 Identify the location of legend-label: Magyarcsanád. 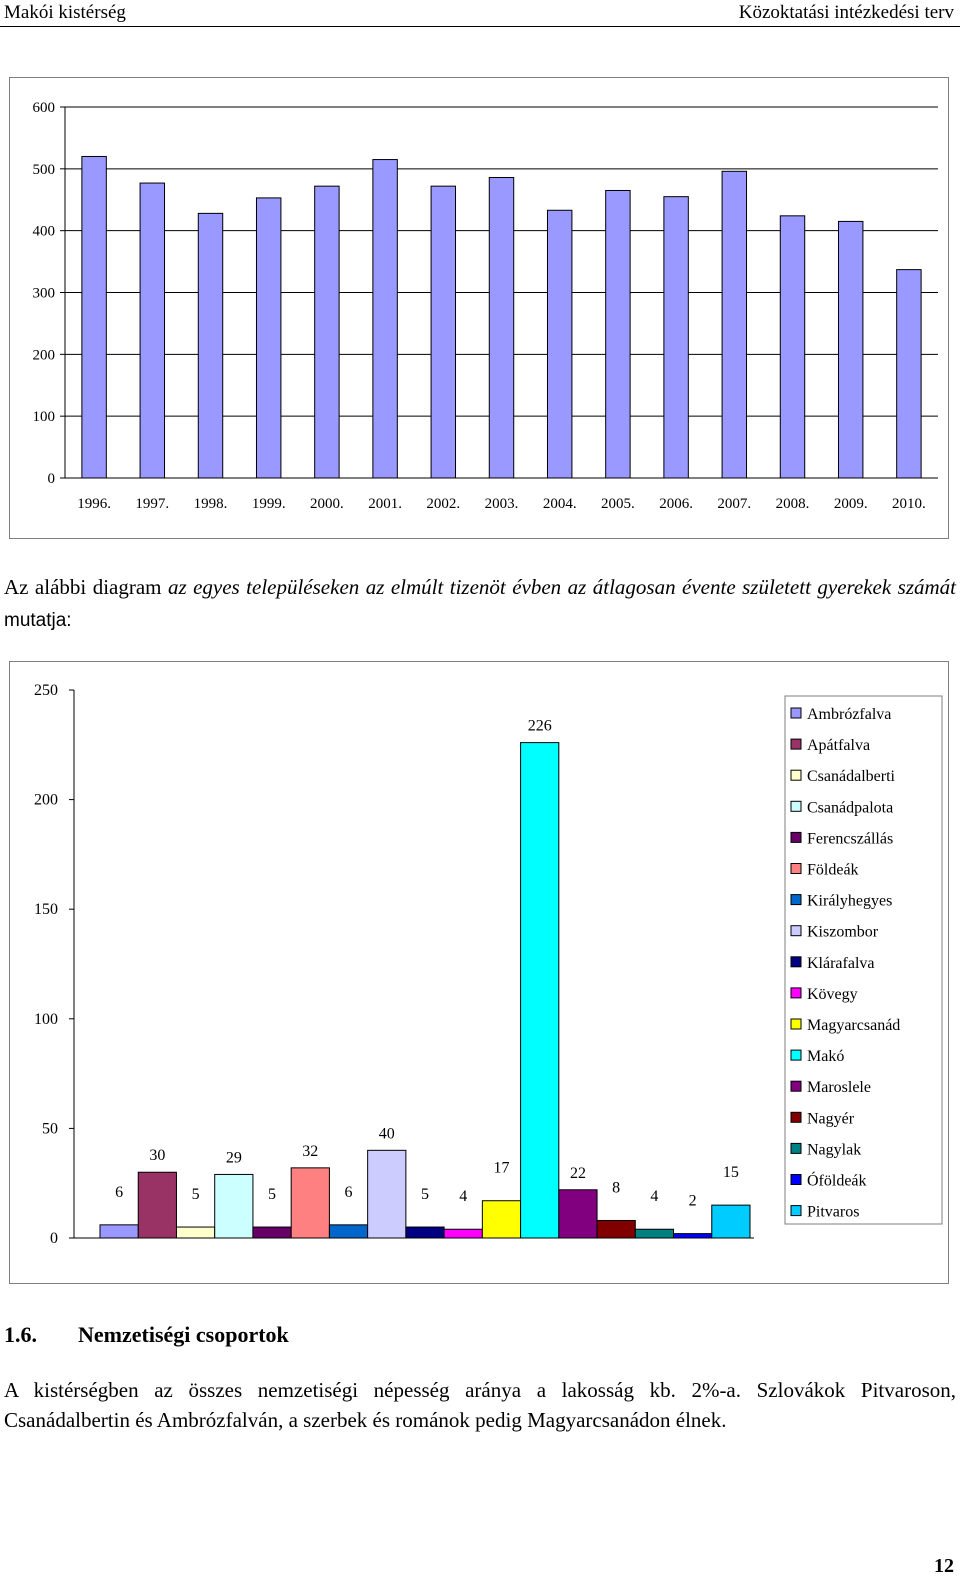
(853, 1025).